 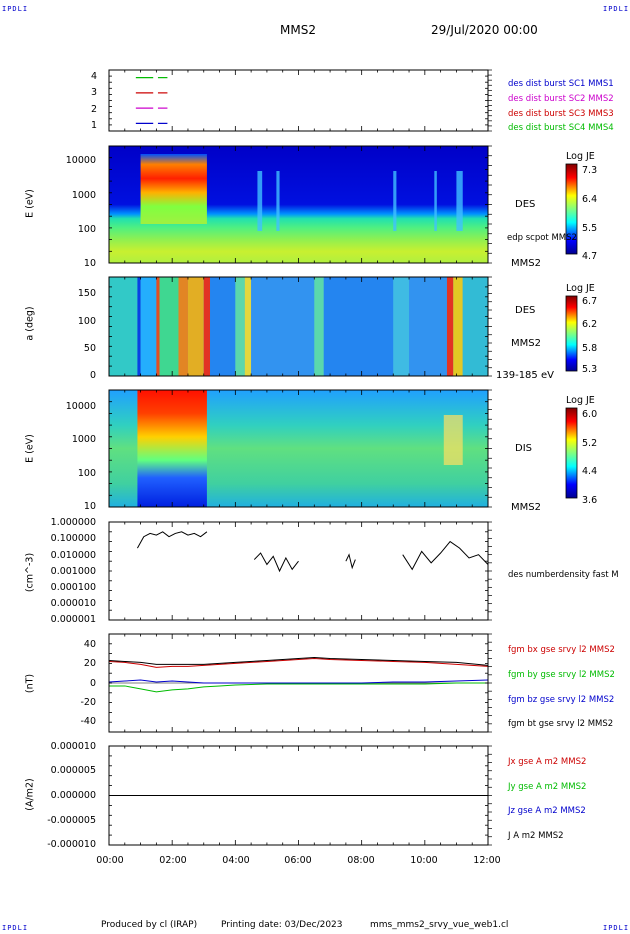 What do you see at coordinates (110, 860) in the screenshot?
I see `xtick-0: 00:00` at bounding box center [110, 860].